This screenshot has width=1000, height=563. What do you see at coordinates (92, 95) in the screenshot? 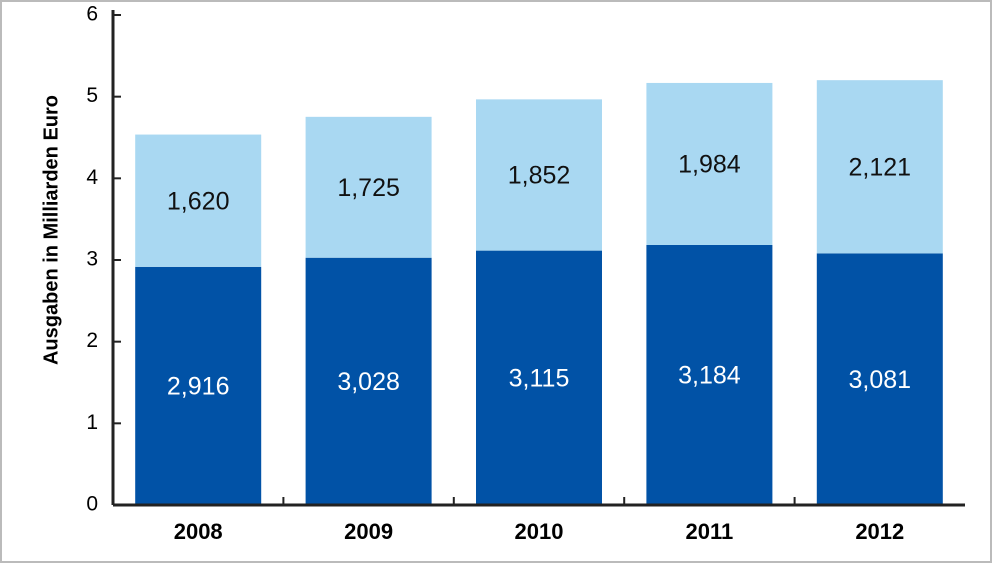
I see `y-tick-label: 5` at bounding box center [92, 95].